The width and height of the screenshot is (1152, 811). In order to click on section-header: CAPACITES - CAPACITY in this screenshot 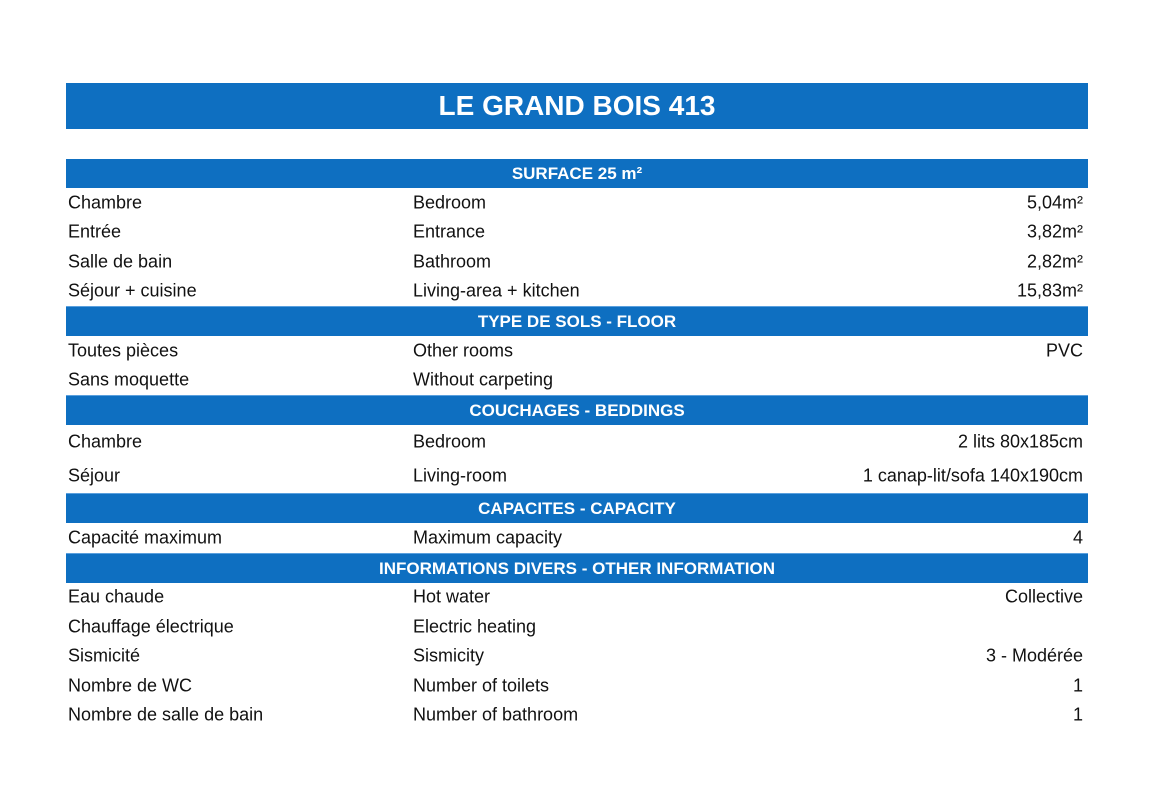, I will do `click(577, 508)`.